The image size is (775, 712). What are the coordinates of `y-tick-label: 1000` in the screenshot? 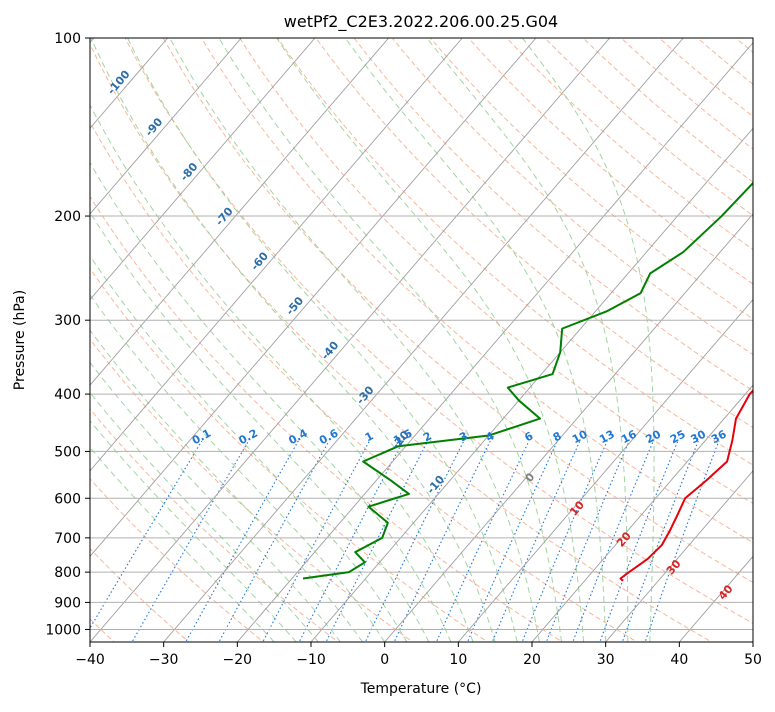 It's located at (63, 630).